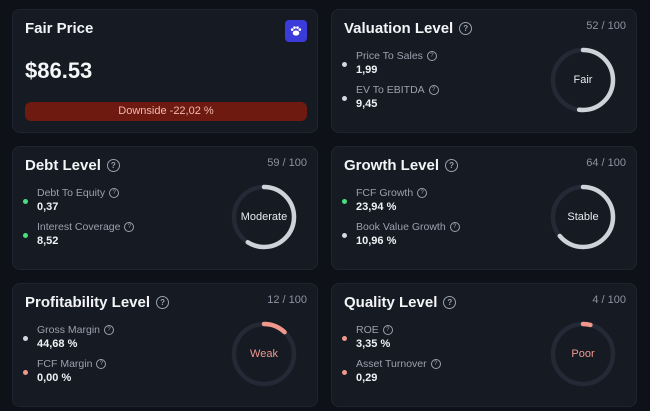 The height and width of the screenshot is (411, 650). Describe the element at coordinates (166, 111) in the screenshot. I see `downside-badge: Downside -22,02 %` at that location.